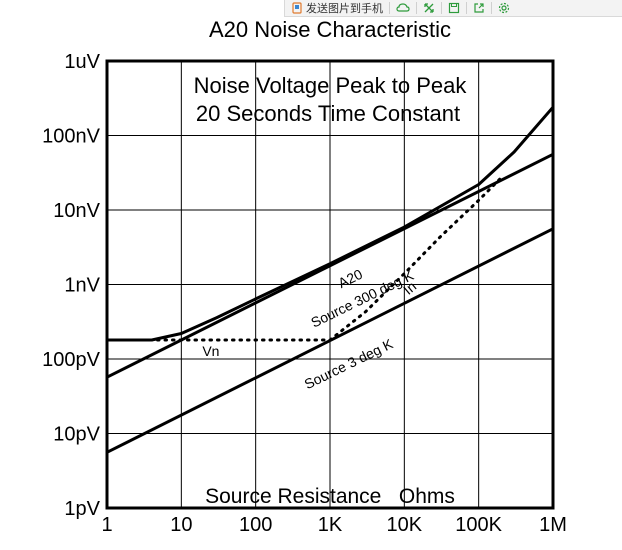 Image resolution: width=622 pixels, height=550 pixels. I want to click on x-tick-label: 10, so click(181, 525).